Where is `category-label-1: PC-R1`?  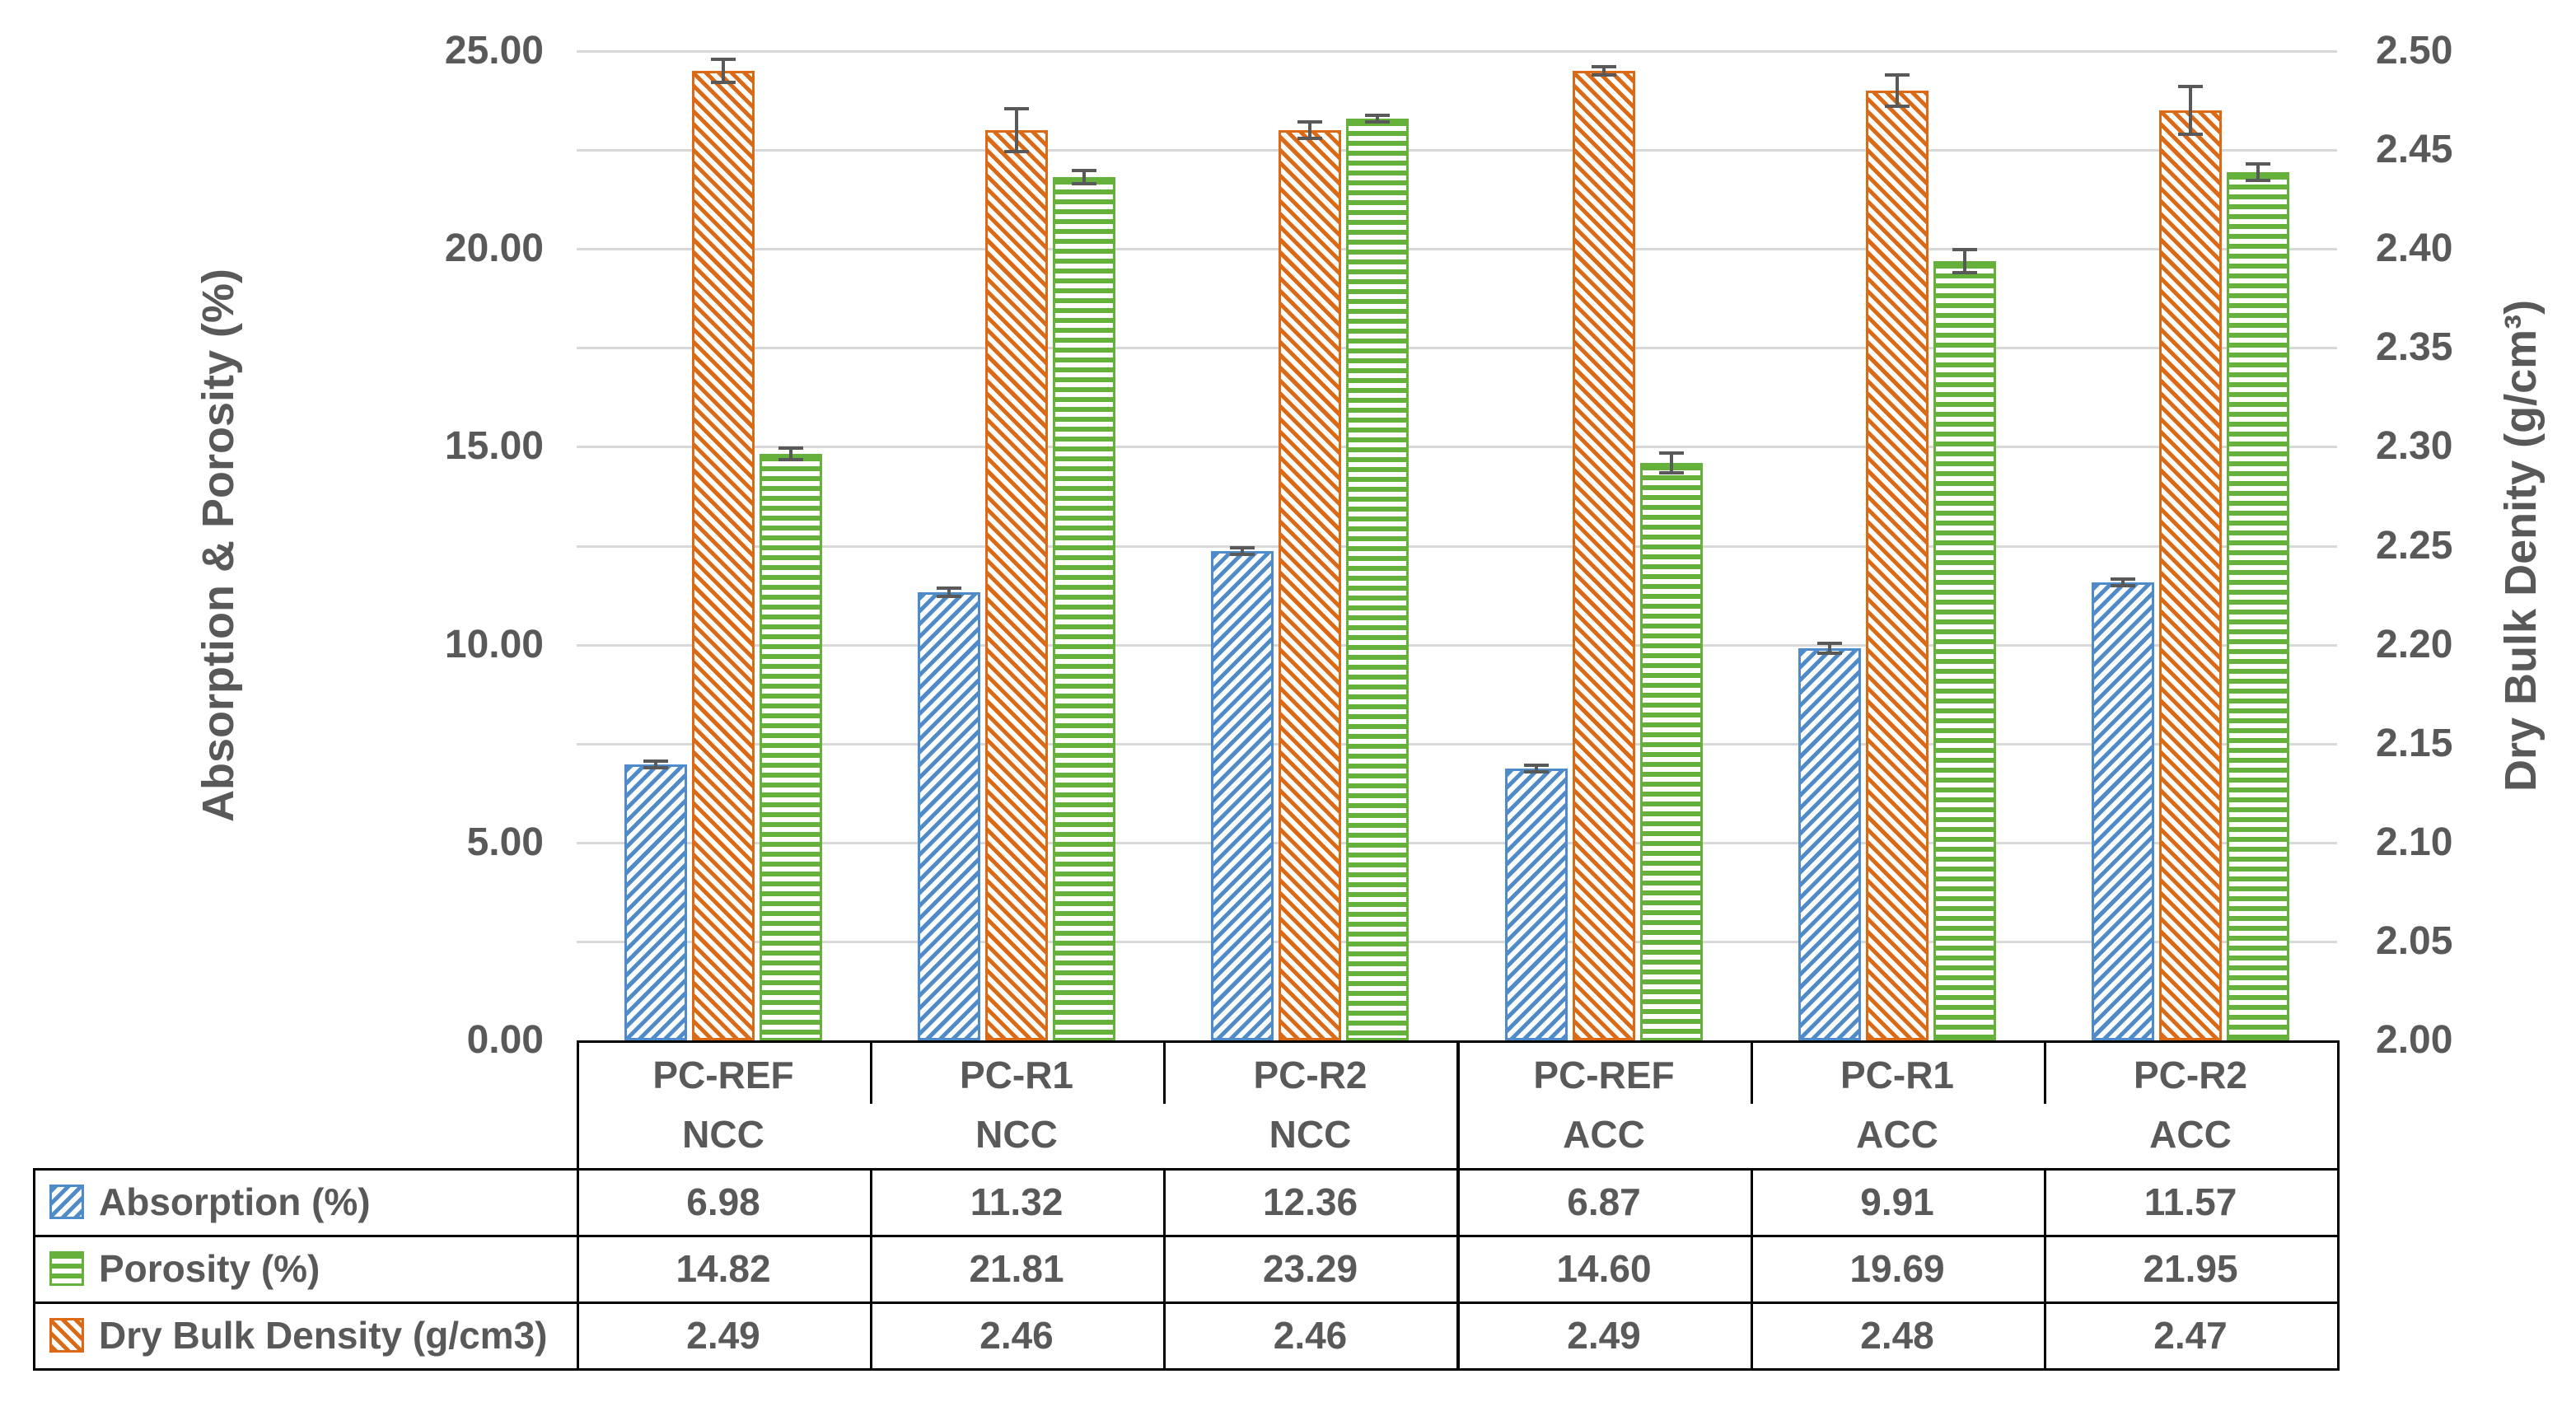
category-label-1: PC-R1 is located at coordinates (1016, 1075).